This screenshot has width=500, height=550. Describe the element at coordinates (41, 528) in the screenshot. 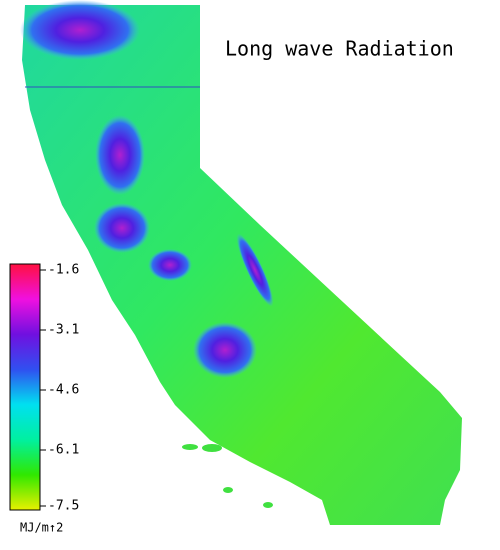

I see `unit-label: MJ/m↑2` at that location.